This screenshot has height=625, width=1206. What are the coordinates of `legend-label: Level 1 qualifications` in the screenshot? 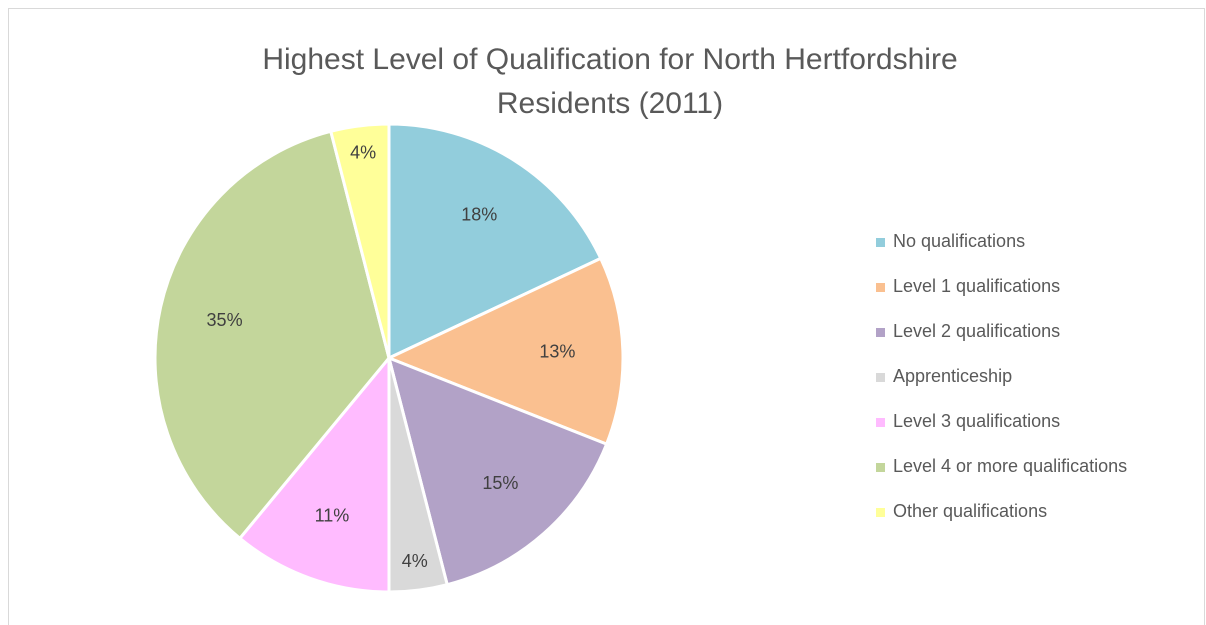 It's located at (976, 286).